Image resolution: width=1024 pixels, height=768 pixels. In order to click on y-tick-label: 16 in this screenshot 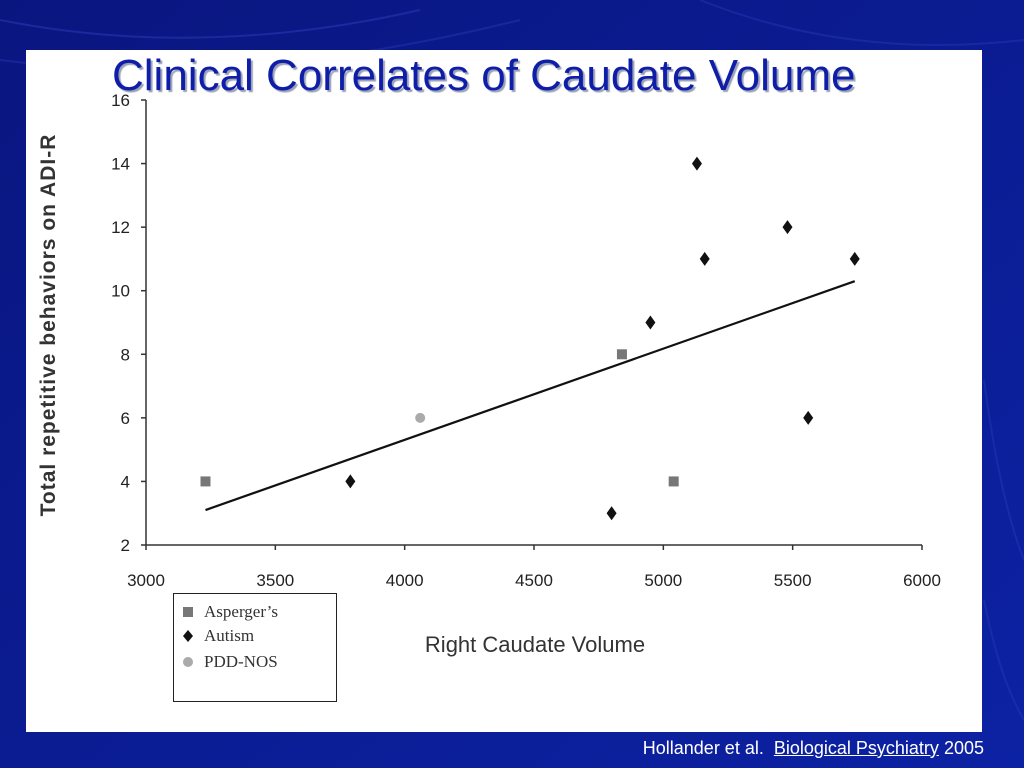, I will do `click(120, 100)`.